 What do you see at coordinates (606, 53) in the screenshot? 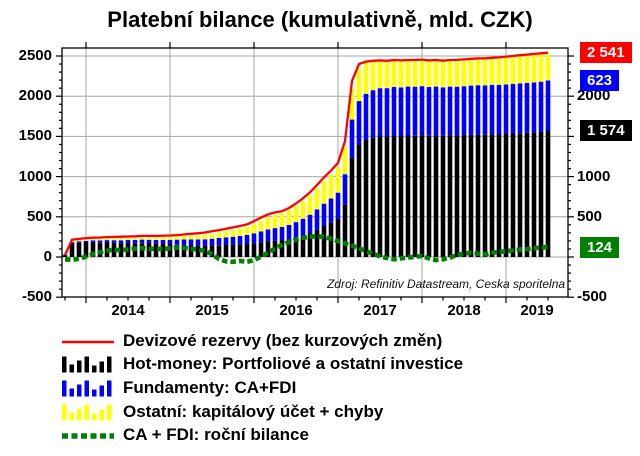
I see `value-box-reserves-label: 2 541` at bounding box center [606, 53].